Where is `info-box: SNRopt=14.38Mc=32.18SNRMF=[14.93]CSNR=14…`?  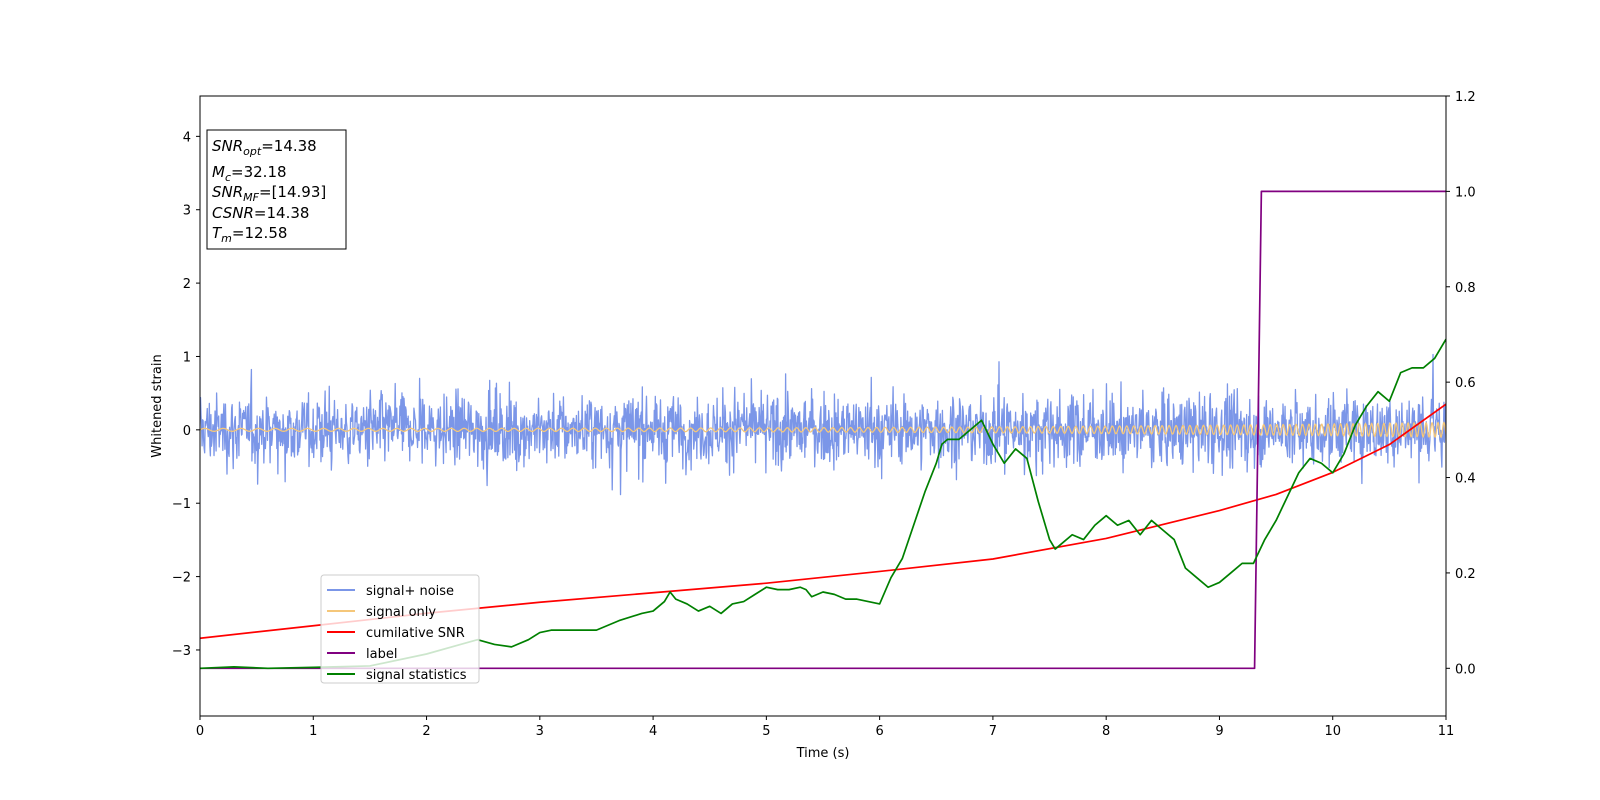
info-box: SNRopt=14.38Mc=32.18SNRMF=[14.93]CSNR=14… is located at coordinates (276, 189).